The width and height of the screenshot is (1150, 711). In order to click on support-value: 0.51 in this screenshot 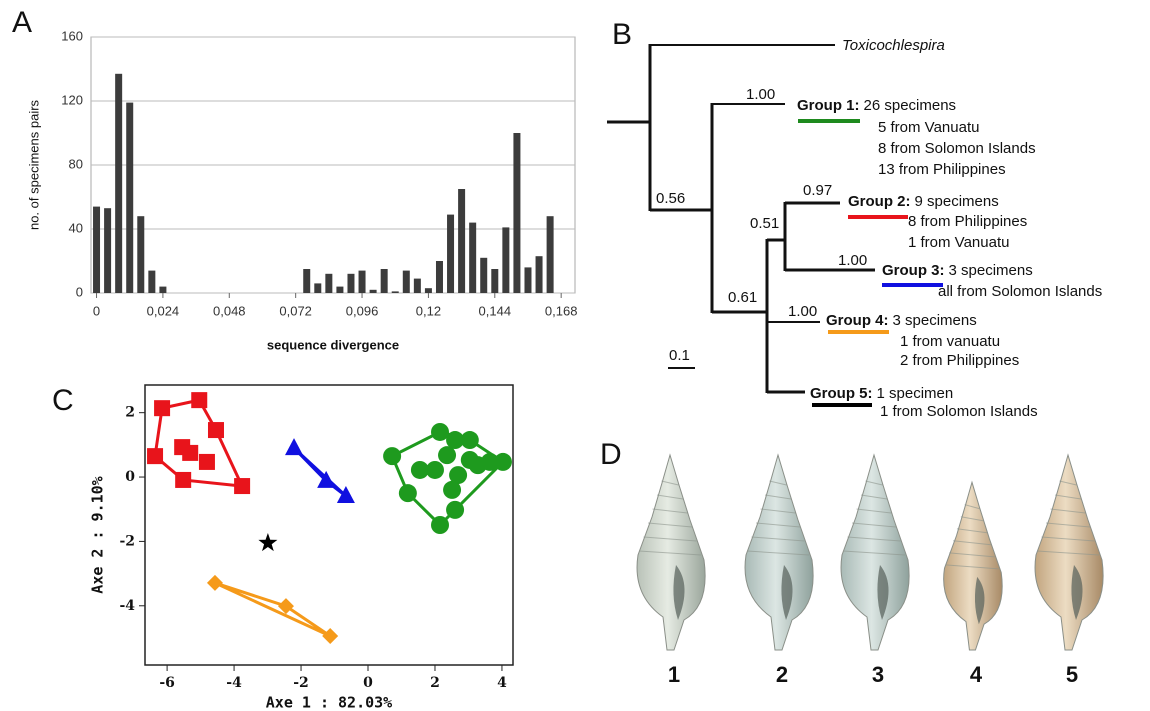, I will do `click(764, 223)`.